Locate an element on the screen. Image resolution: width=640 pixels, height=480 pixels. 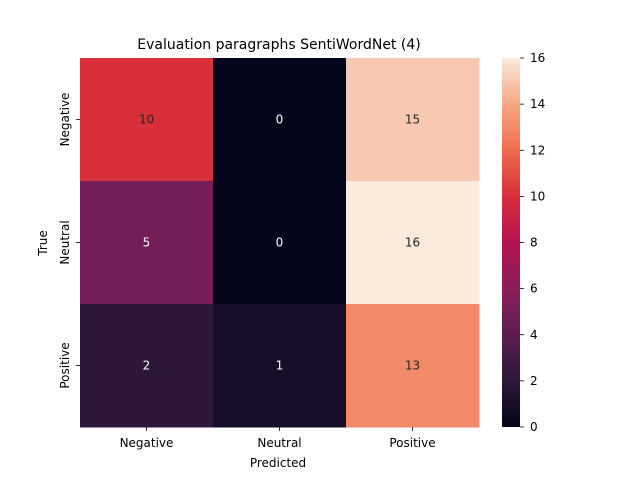
cell-value: 1 is located at coordinates (280, 366).